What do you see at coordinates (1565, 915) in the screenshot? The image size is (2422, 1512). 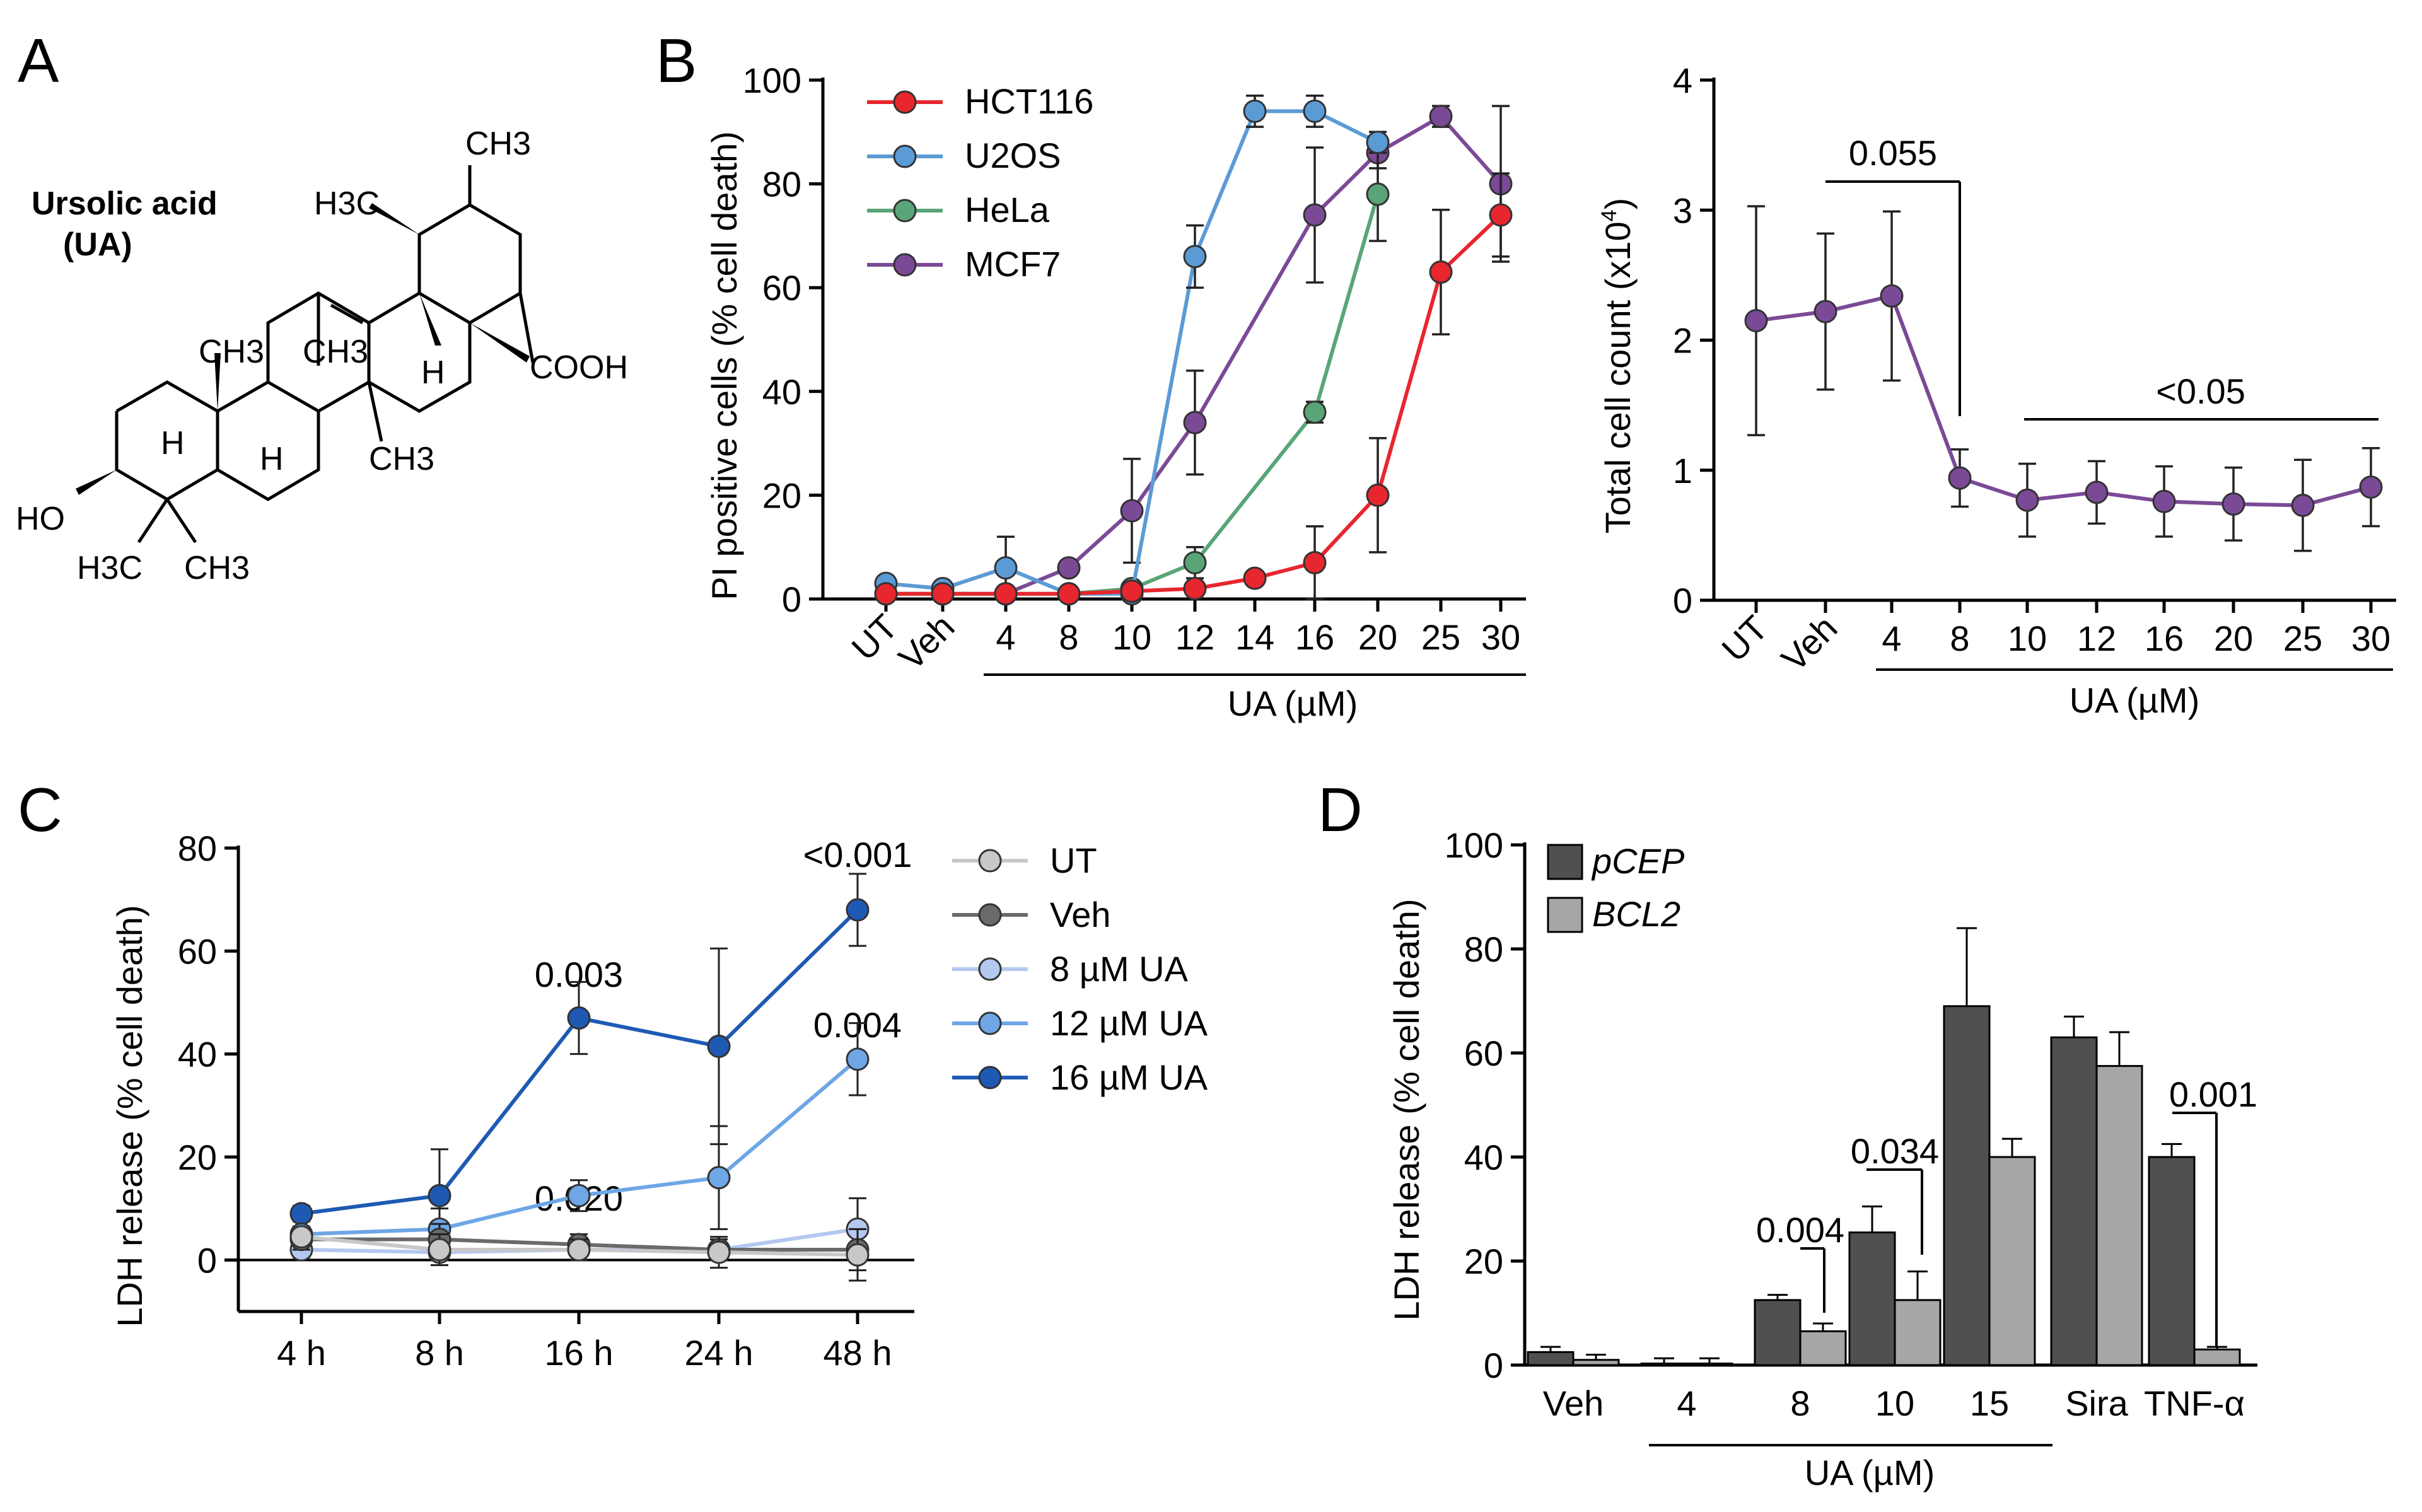 I see `legend-swatch-bcl2` at bounding box center [1565, 915].